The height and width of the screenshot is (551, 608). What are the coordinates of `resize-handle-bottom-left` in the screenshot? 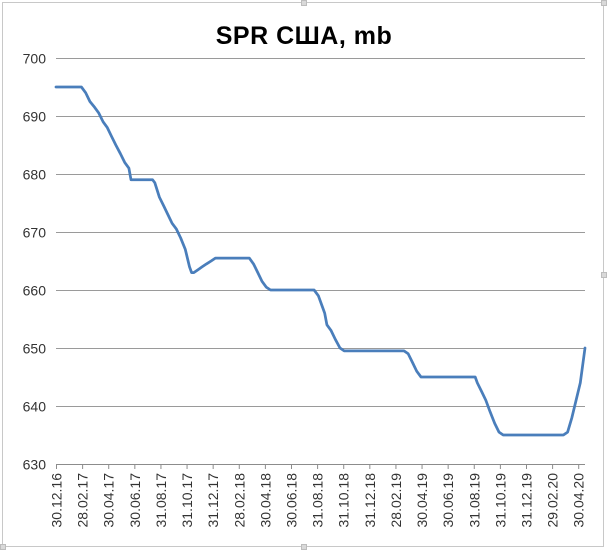 It's located at (3, 547).